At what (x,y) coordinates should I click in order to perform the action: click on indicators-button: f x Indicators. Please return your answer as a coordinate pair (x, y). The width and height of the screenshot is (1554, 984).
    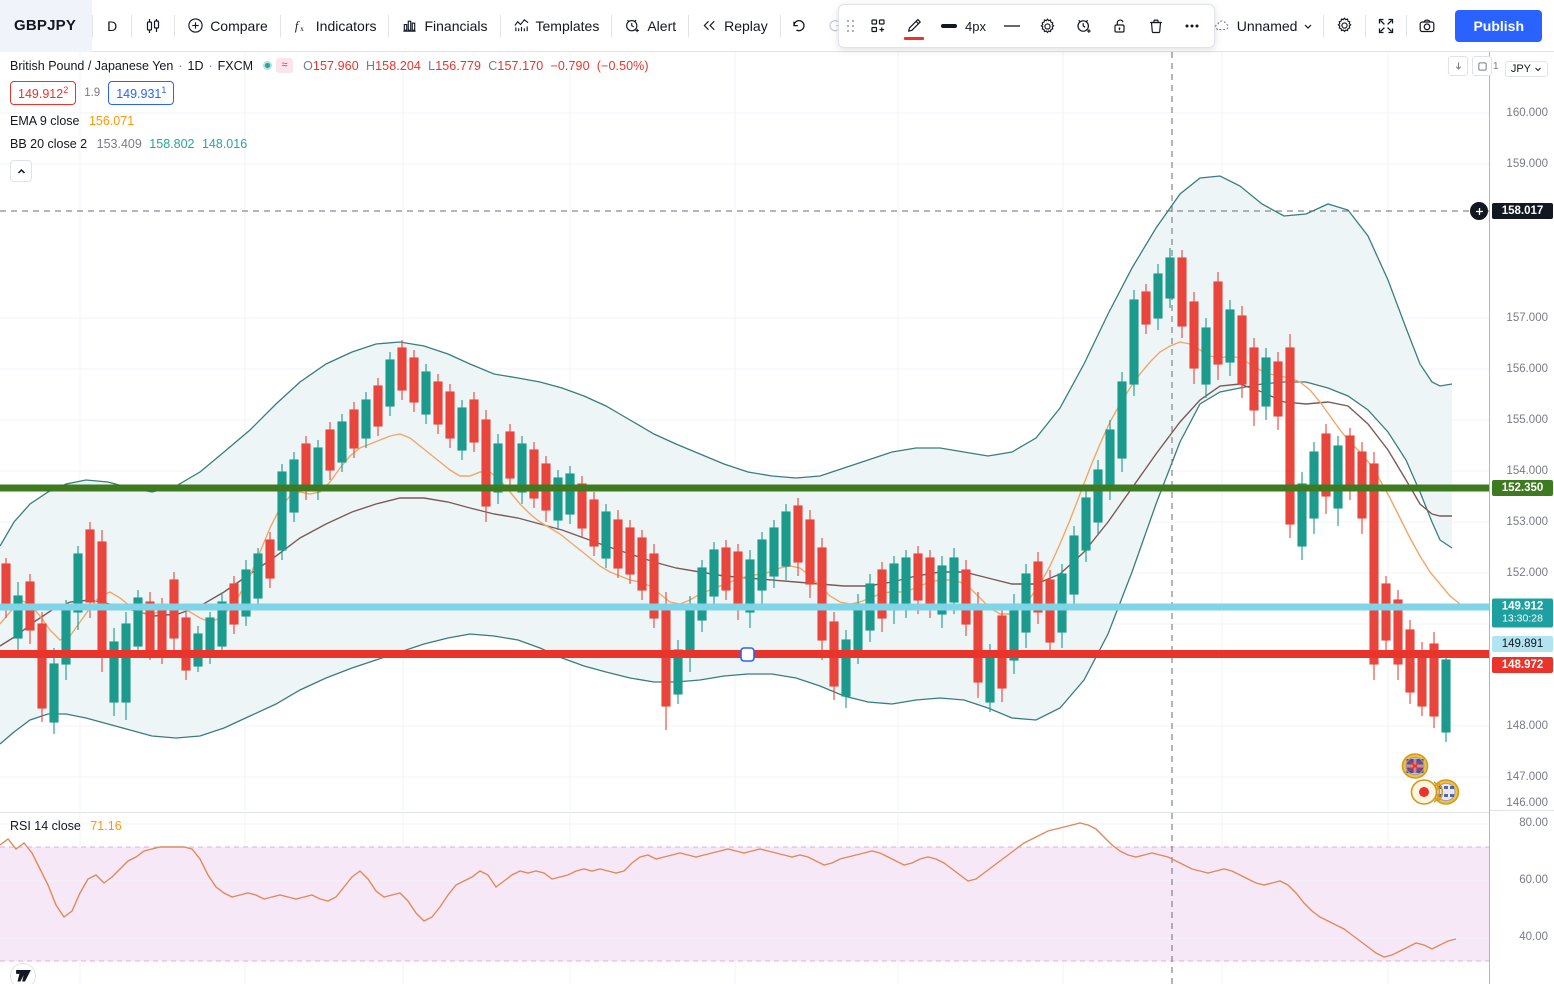
    Looking at the image, I should click on (335, 26).